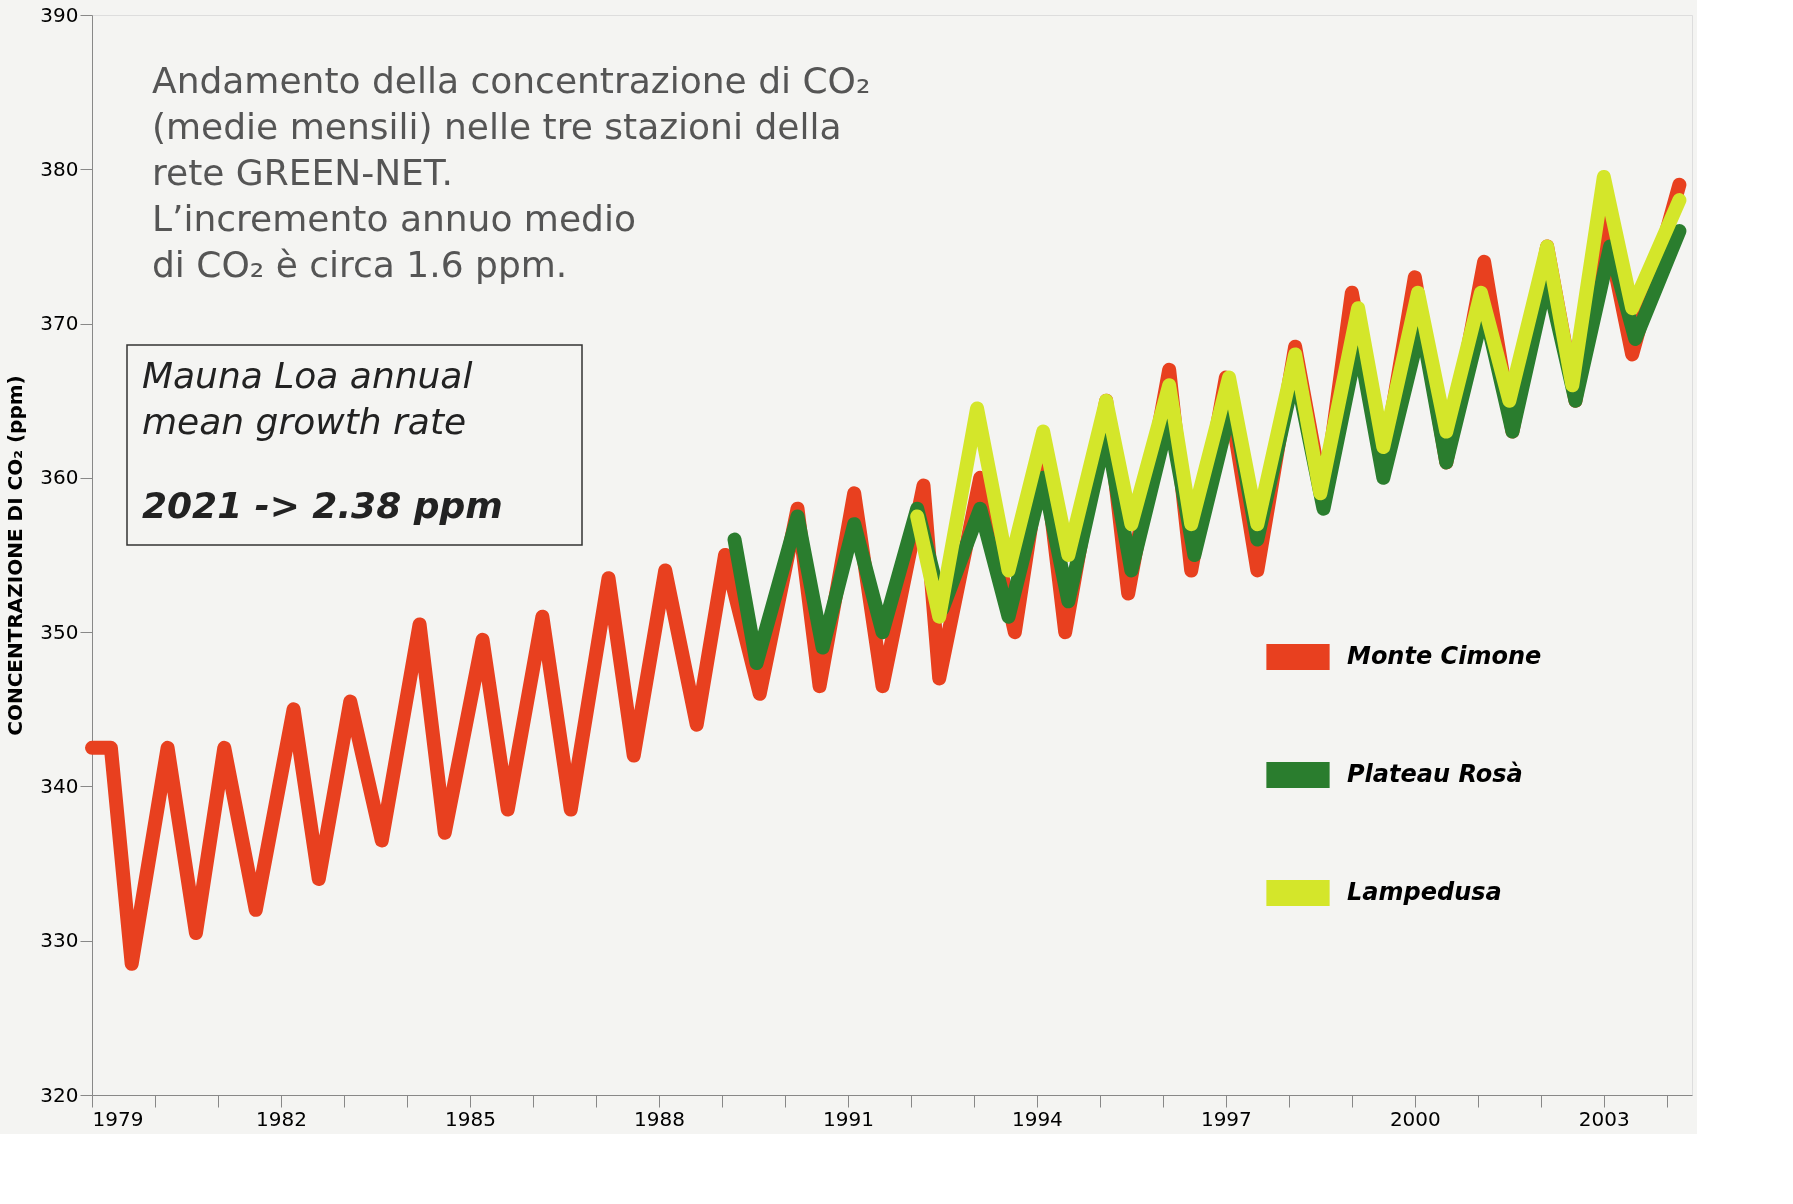 This screenshot has width=1793, height=1204. I want to click on x-tick-label: 1991, so click(848, 1118).